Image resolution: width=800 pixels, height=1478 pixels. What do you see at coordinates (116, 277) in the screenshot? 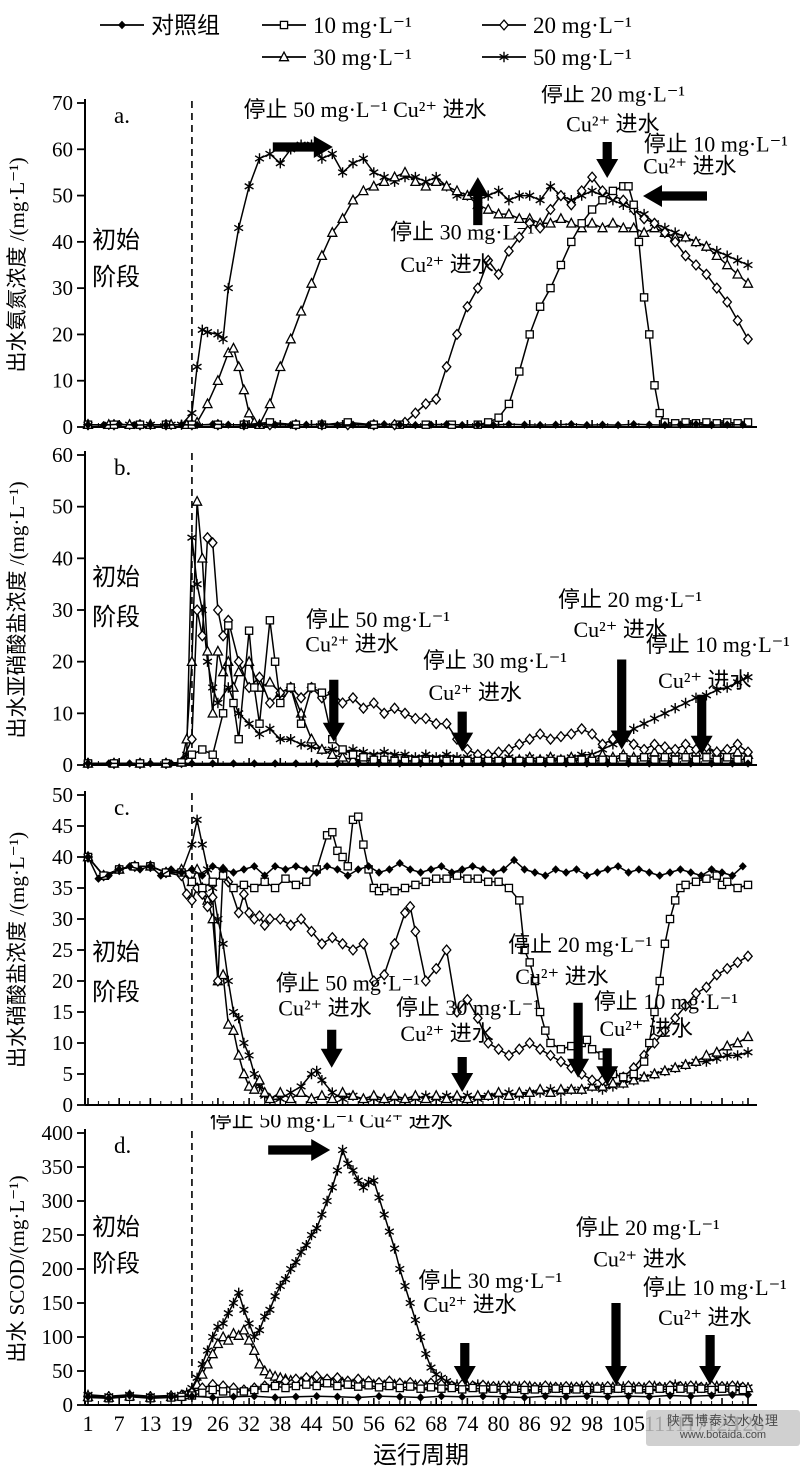
I see `svg-text: 阶段` at bounding box center [116, 277].